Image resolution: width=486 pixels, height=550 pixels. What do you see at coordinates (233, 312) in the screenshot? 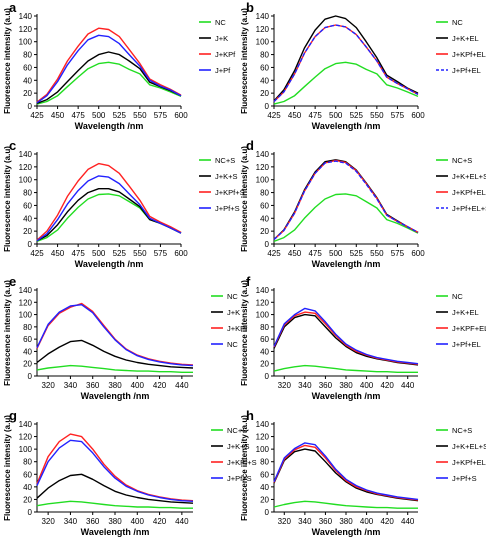
I see `legend-entry: J+K` at bounding box center [233, 312].